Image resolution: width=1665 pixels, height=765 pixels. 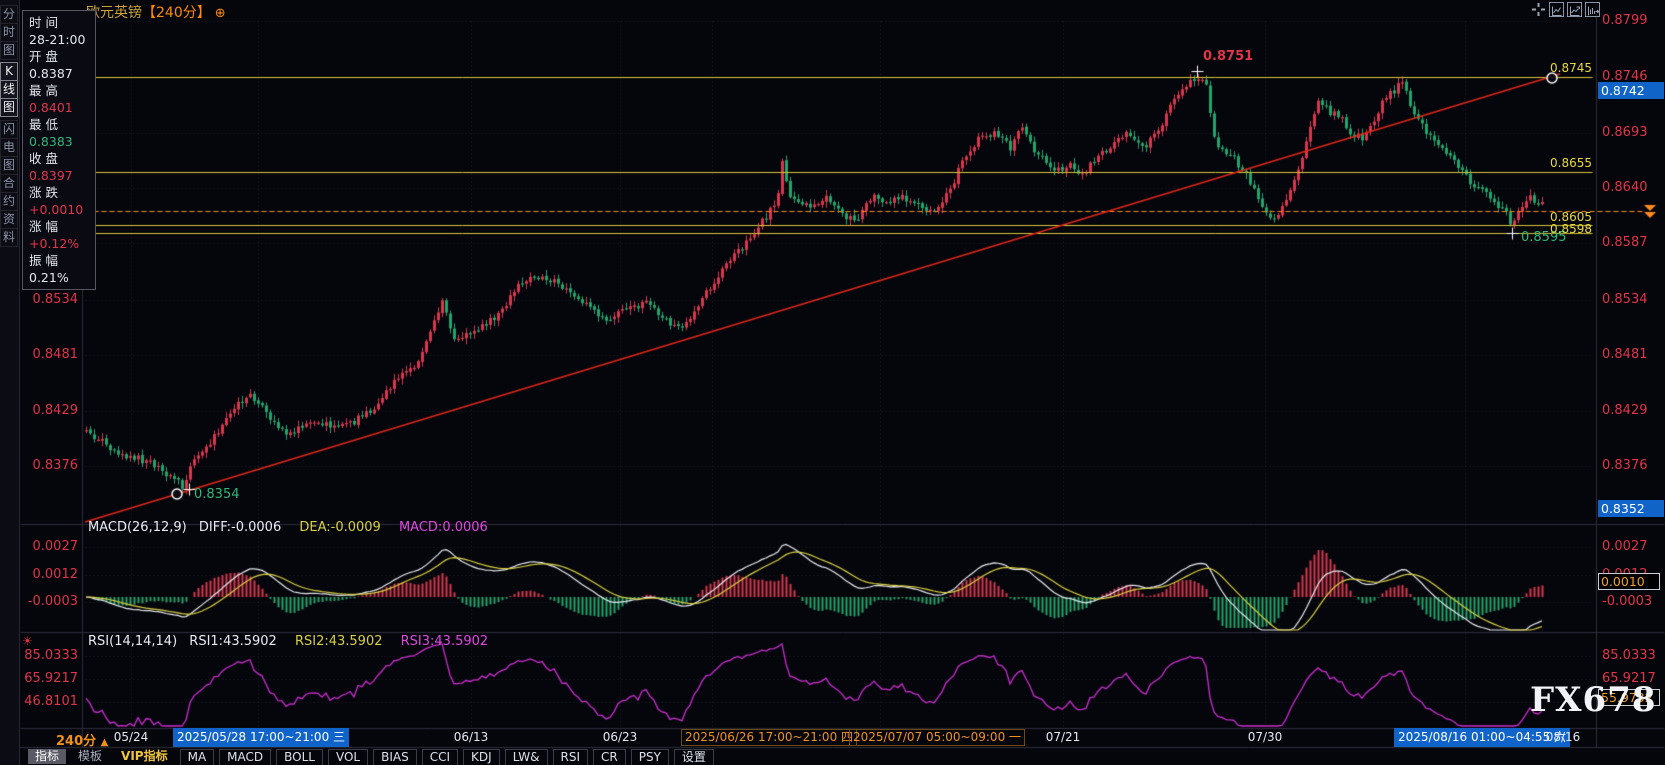 I want to click on add-indicator-icon: ⊕, so click(x=220, y=13).